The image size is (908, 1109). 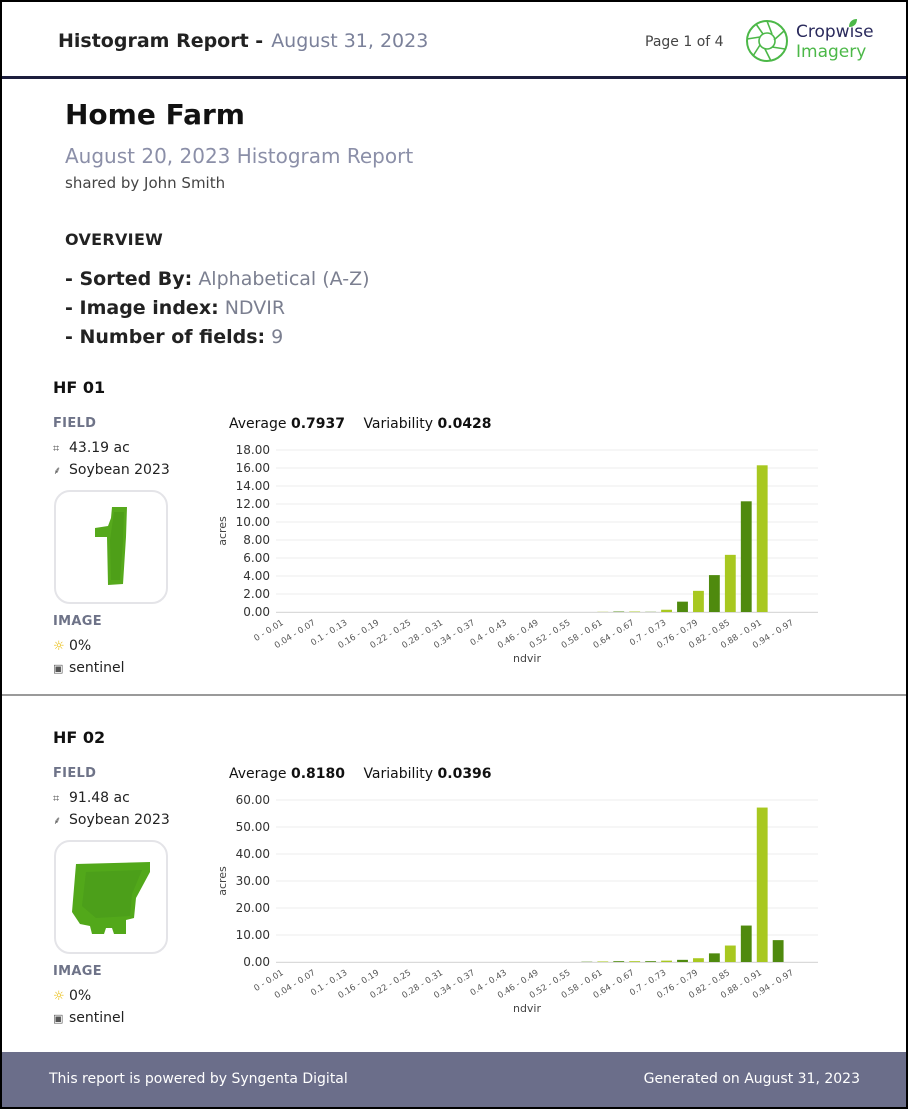 What do you see at coordinates (239, 156) in the screenshot?
I see `report-subtitle: August 20, 2023 Histogram Report` at bounding box center [239, 156].